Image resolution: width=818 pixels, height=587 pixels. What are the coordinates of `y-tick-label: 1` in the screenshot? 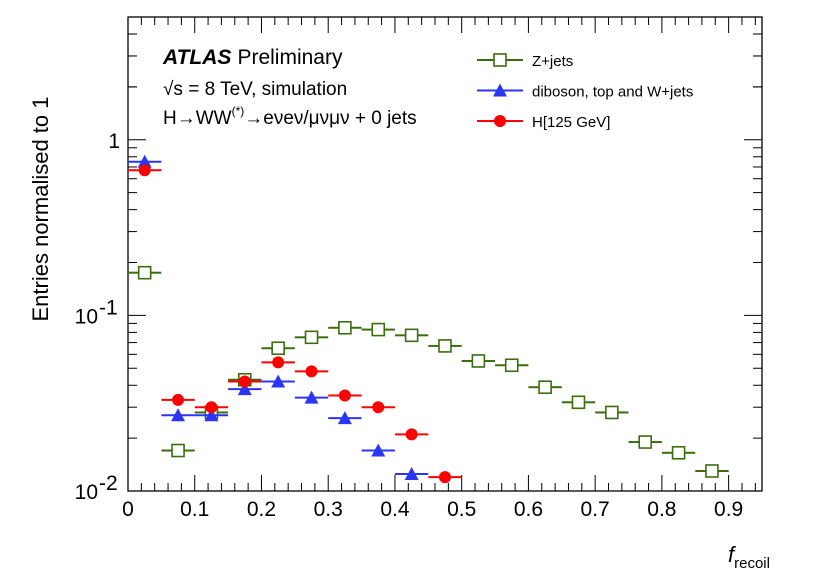 It's located at (114, 141).